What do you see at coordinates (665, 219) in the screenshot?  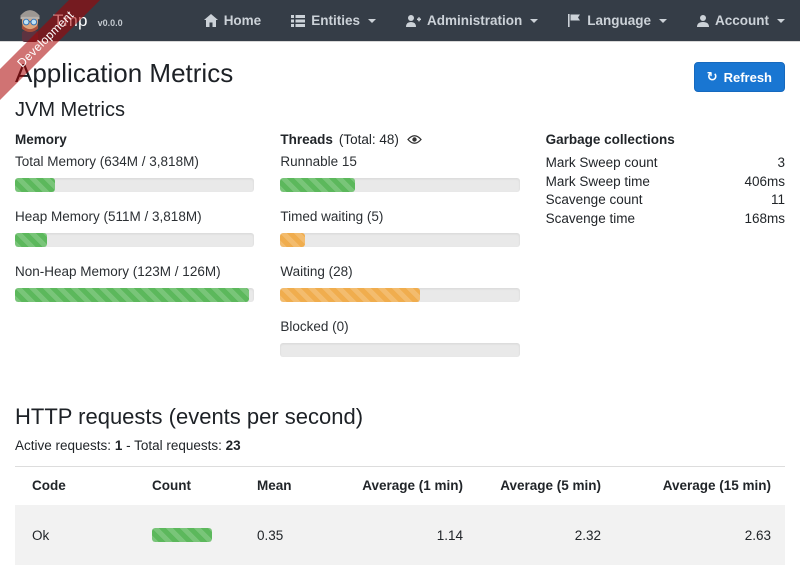 I see `gc-row: Scavenge time 168ms` at bounding box center [665, 219].